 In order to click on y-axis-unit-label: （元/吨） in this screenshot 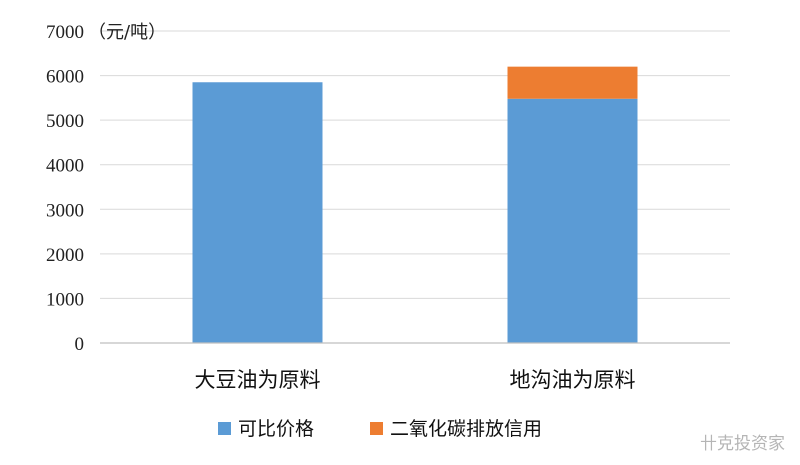, I will do `click(127, 32)`.